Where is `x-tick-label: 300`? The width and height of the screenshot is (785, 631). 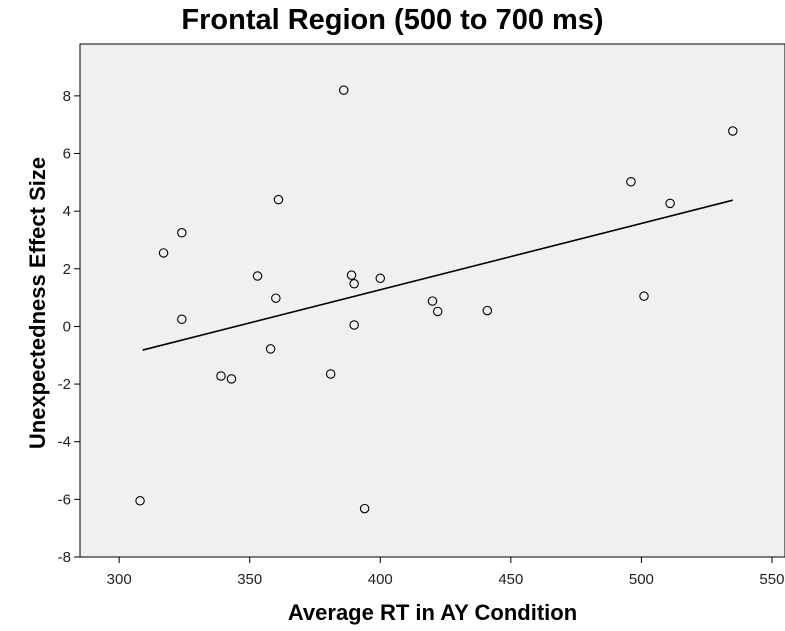
x-tick-label: 300 is located at coordinates (119, 579).